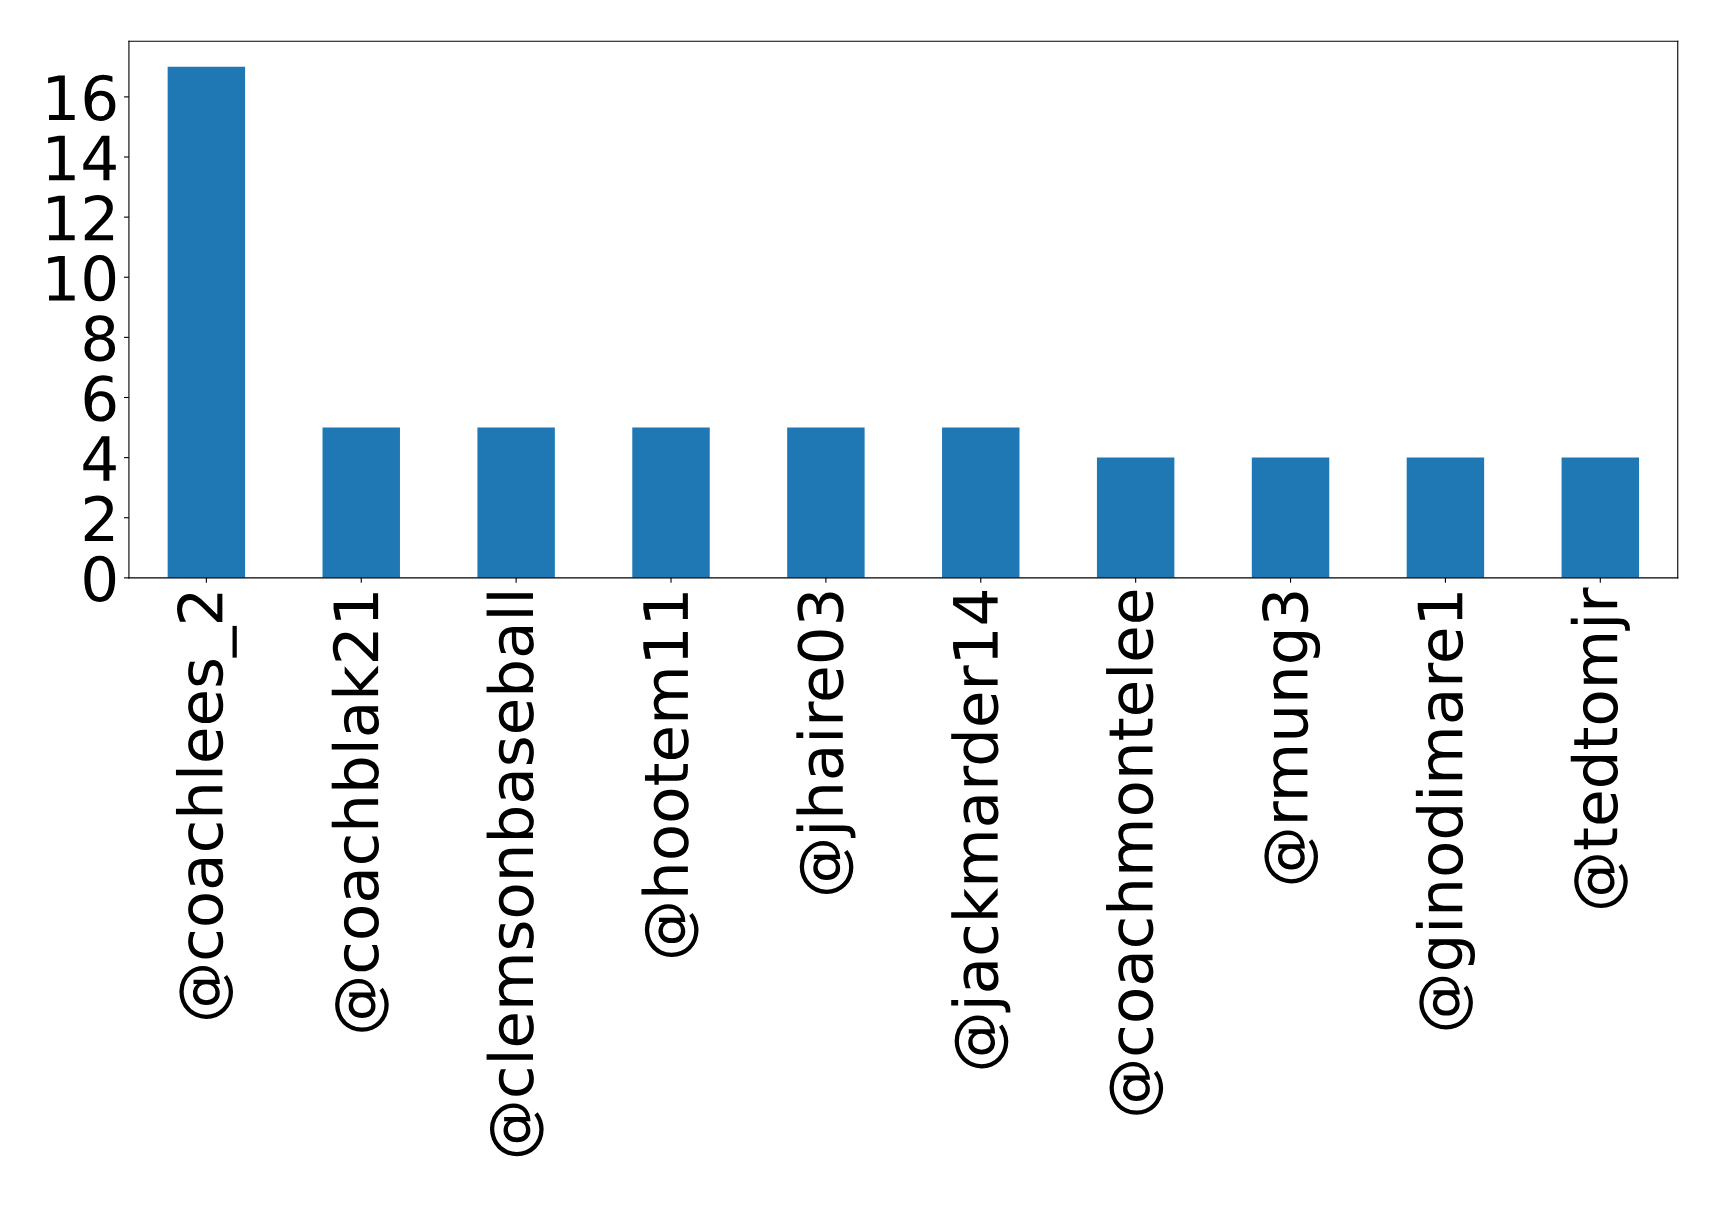 Image resolution: width=1719 pixels, height=1214 pixels. I want to click on y-tick-label: 6, so click(100, 398).